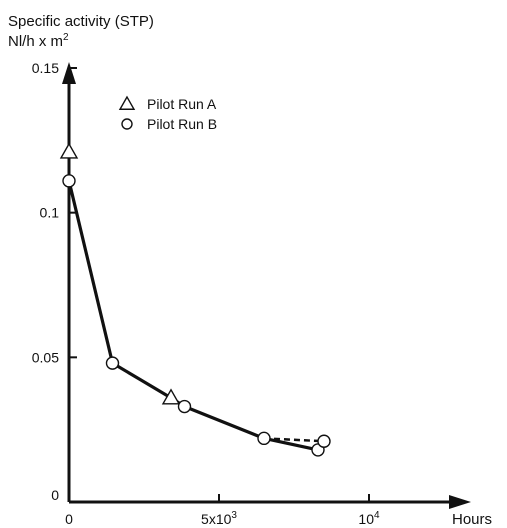  I want to click on y-tick-label: 0.1, so click(50, 213).